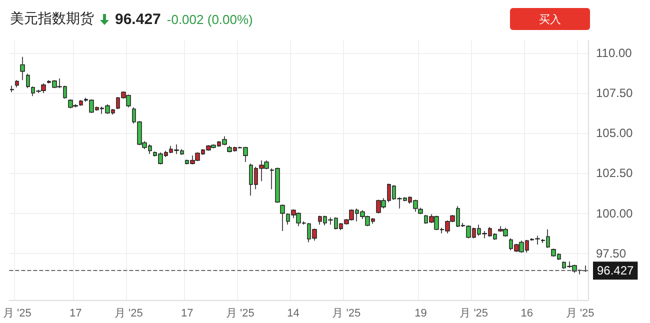 Image resolution: width=650 pixels, height=323 pixels. Describe the element at coordinates (615, 173) in the screenshot. I see `y-tick-label: 102.50` at that location.